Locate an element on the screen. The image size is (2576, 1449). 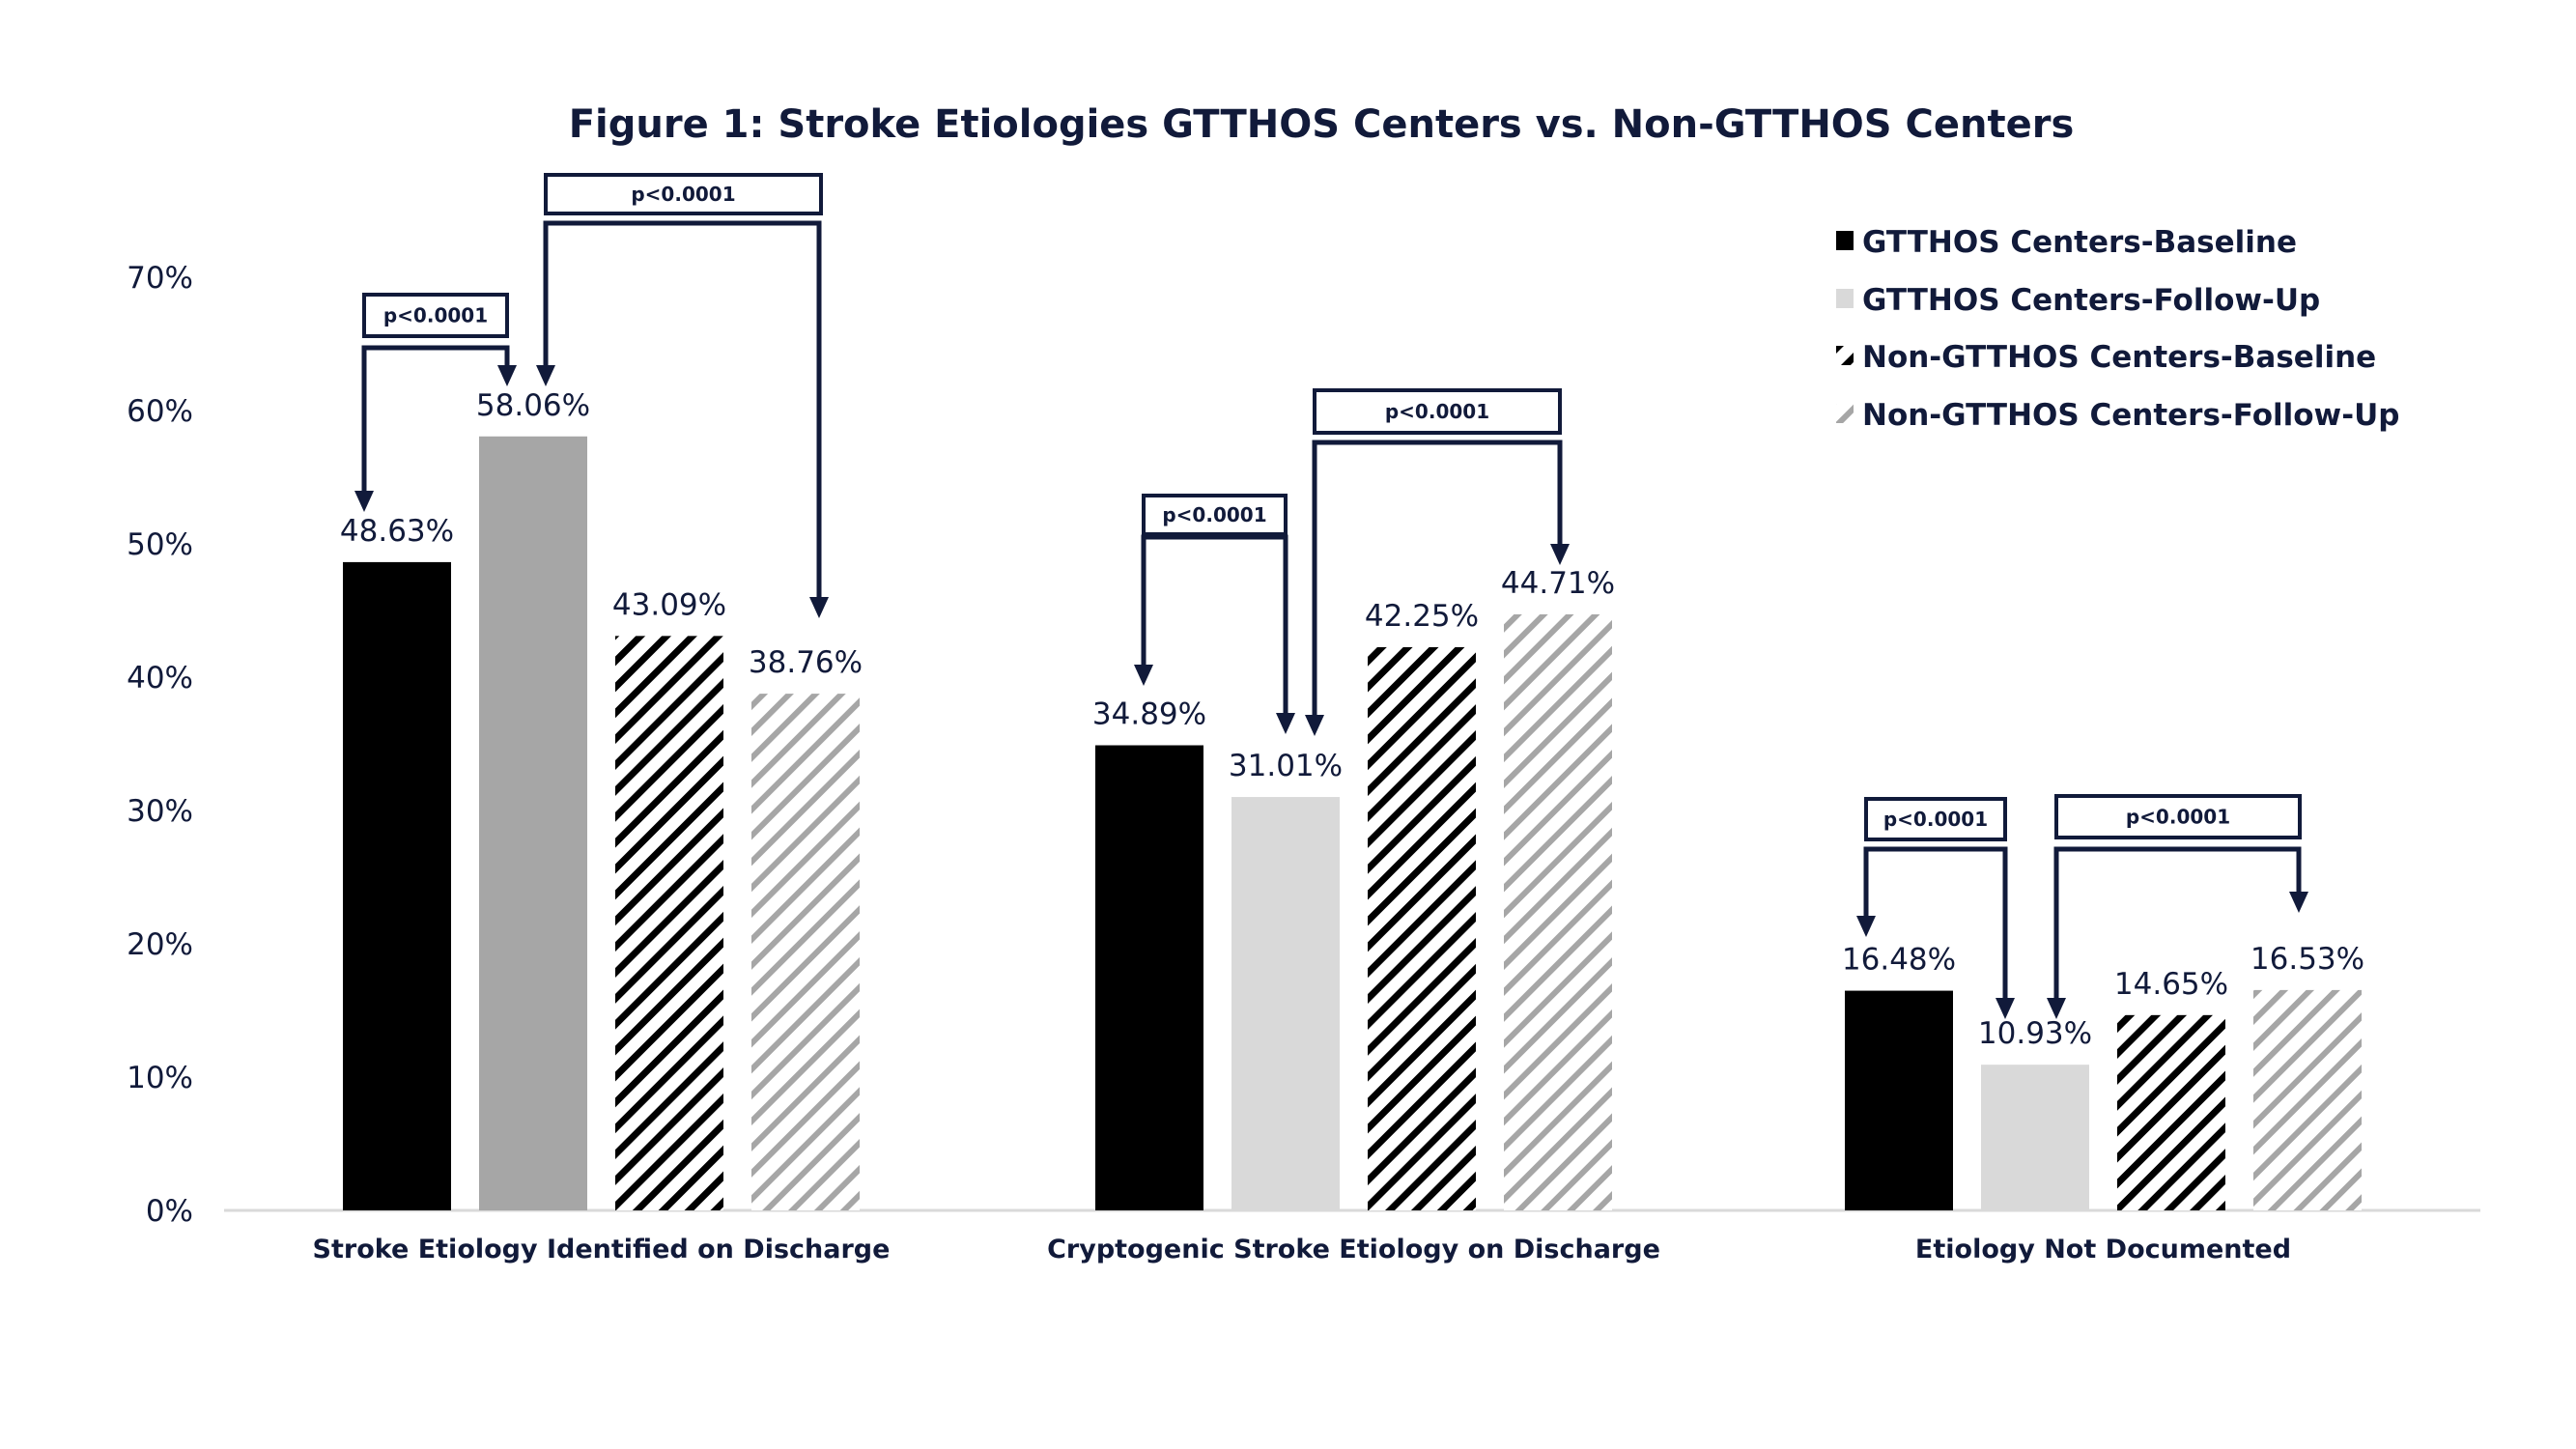
legend-label: GTTHOS Centers-Baseline is located at coordinates (2079, 242).